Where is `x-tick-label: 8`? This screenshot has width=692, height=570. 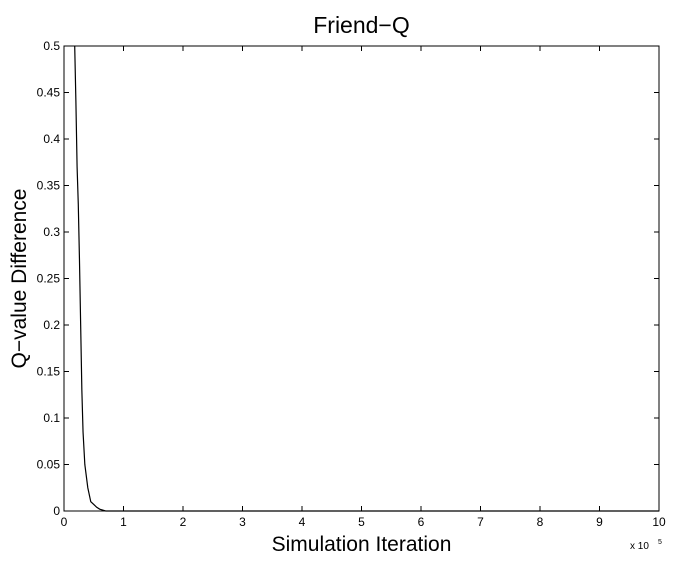
x-tick-label: 8 is located at coordinates (540, 522).